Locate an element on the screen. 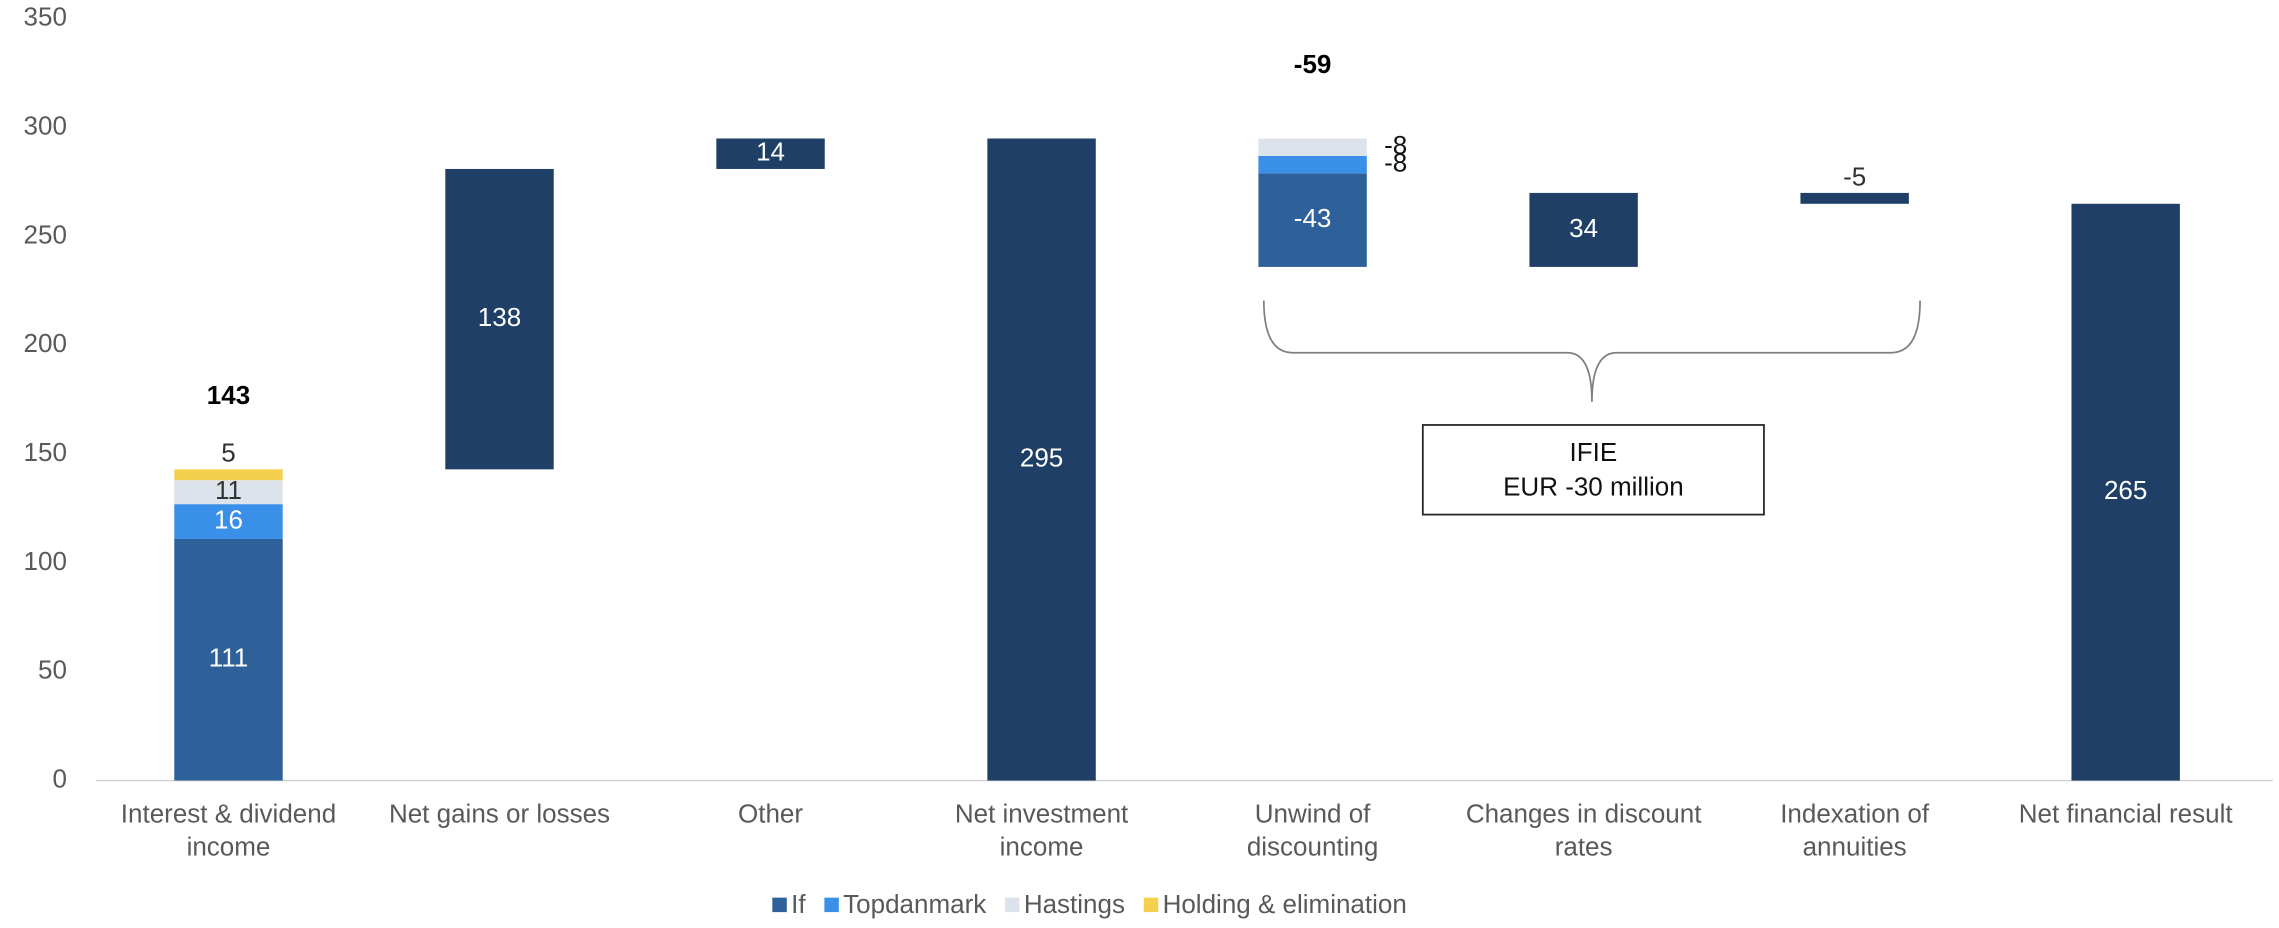 Image resolution: width=2279 pixels, height=928 pixels. data-label: 295 is located at coordinates (1041, 457).